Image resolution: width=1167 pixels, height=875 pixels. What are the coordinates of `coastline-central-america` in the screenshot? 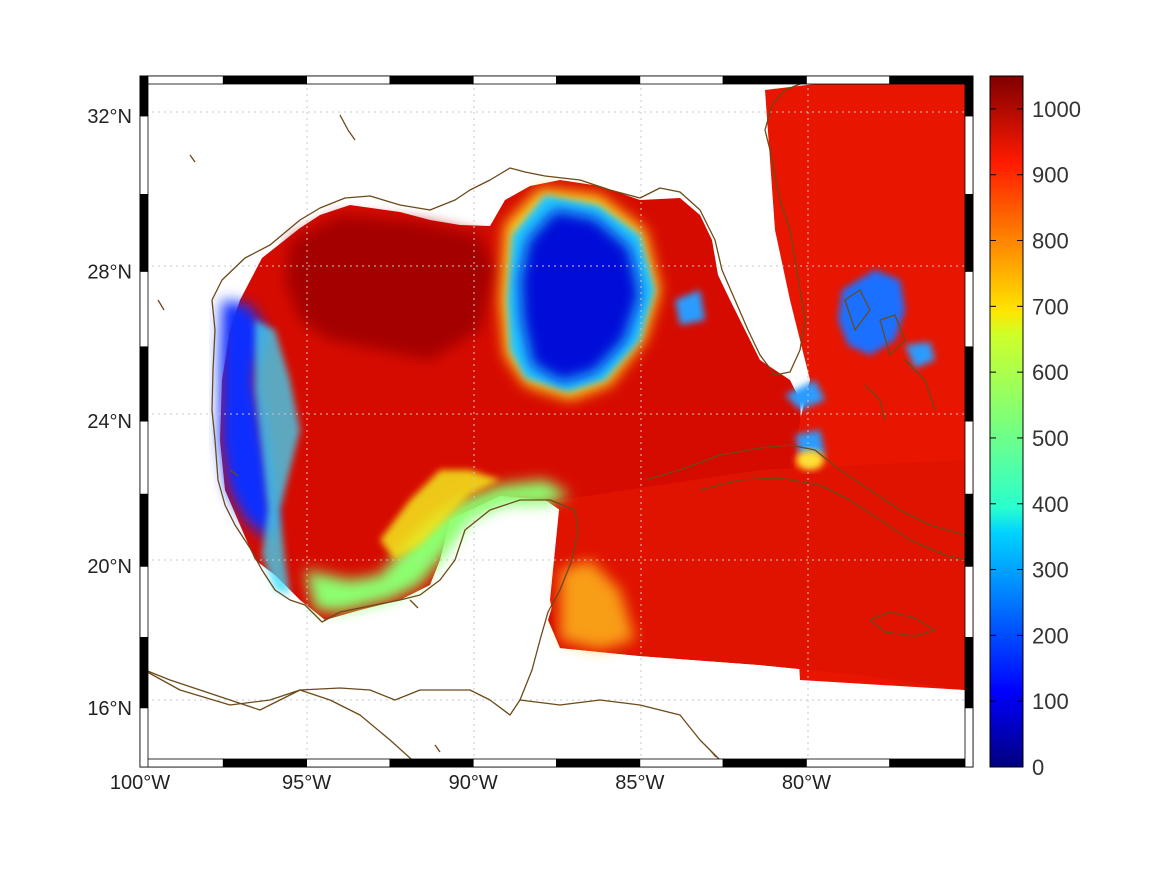 It's located at (430, 717).